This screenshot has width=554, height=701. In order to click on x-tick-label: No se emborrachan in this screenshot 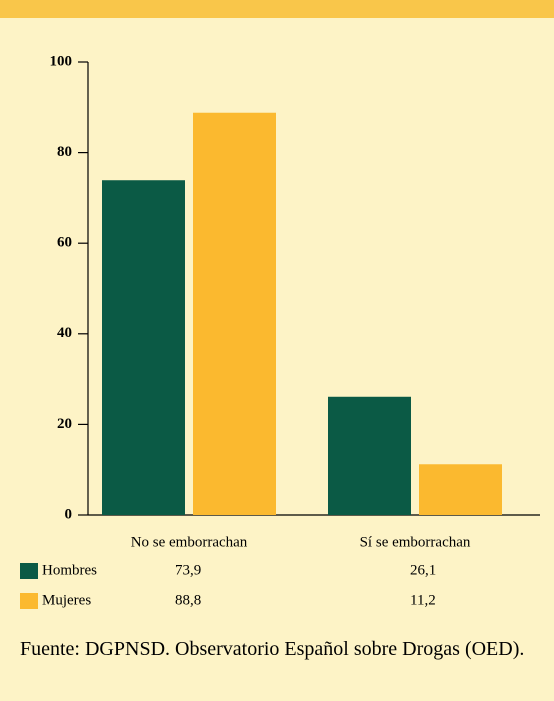, I will do `click(189, 542)`.